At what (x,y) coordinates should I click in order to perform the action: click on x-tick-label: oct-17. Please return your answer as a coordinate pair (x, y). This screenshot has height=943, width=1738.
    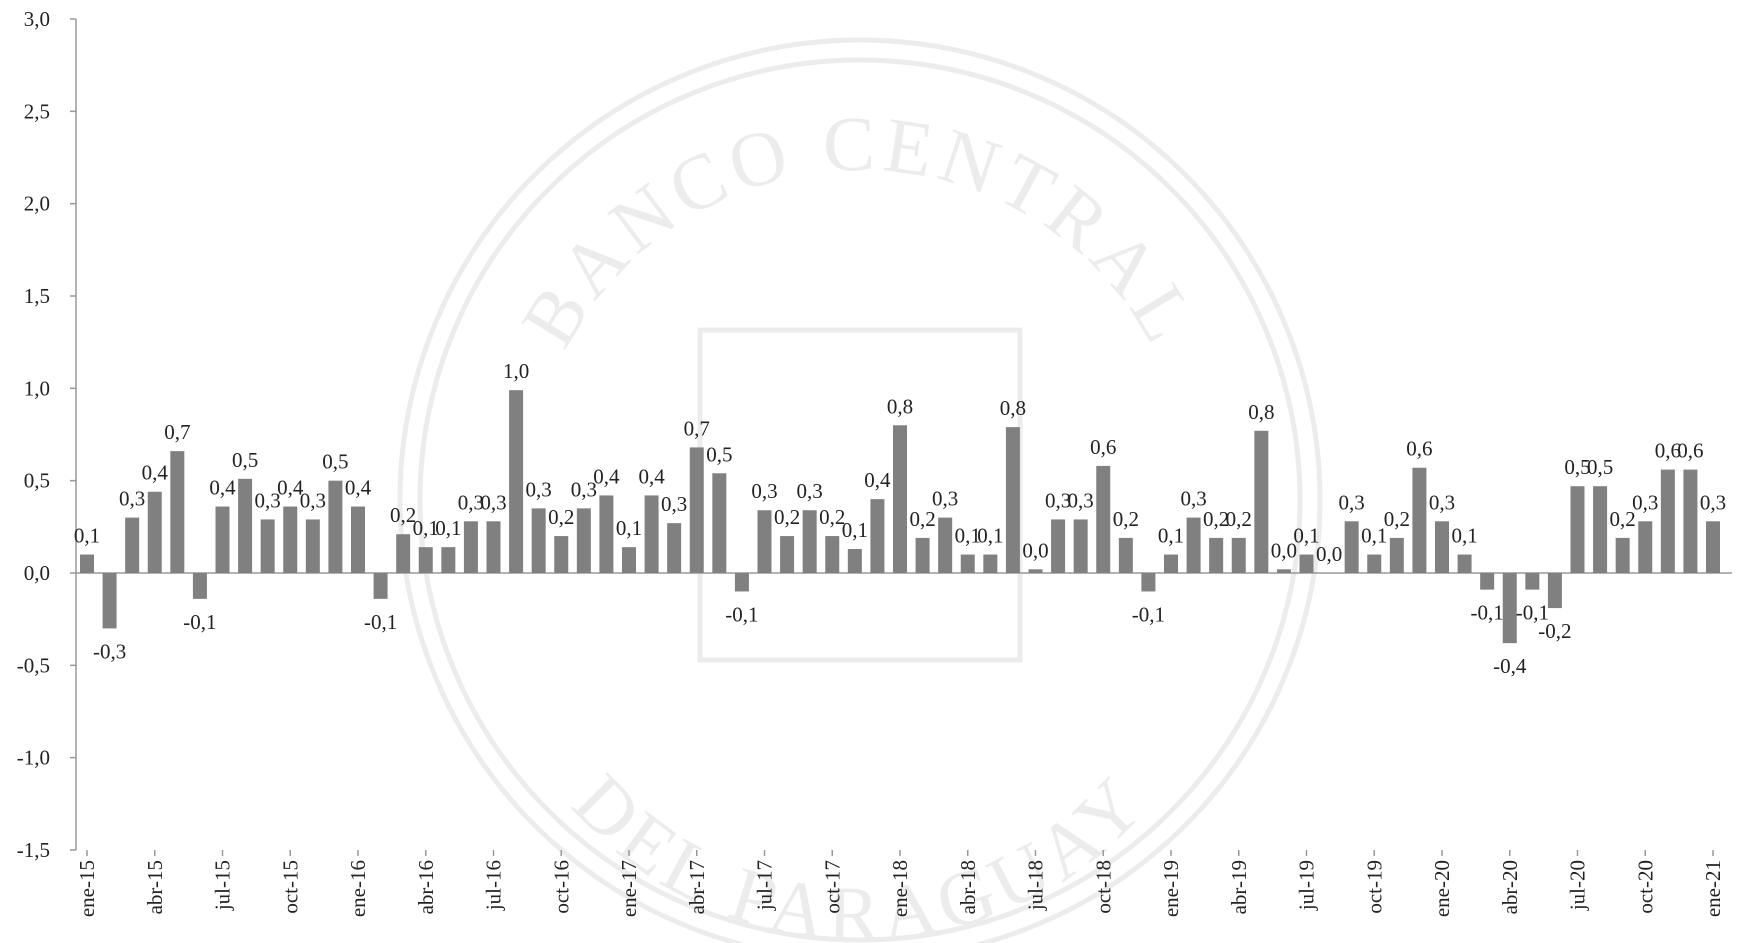
    Looking at the image, I should click on (832, 887).